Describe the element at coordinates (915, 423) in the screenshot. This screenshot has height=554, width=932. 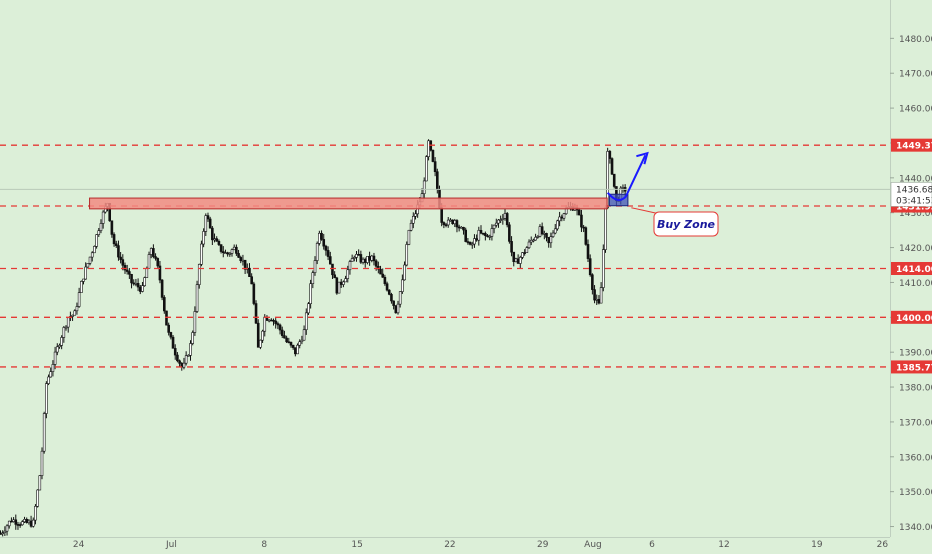
I see `y-tick-label: 1370.00` at that location.